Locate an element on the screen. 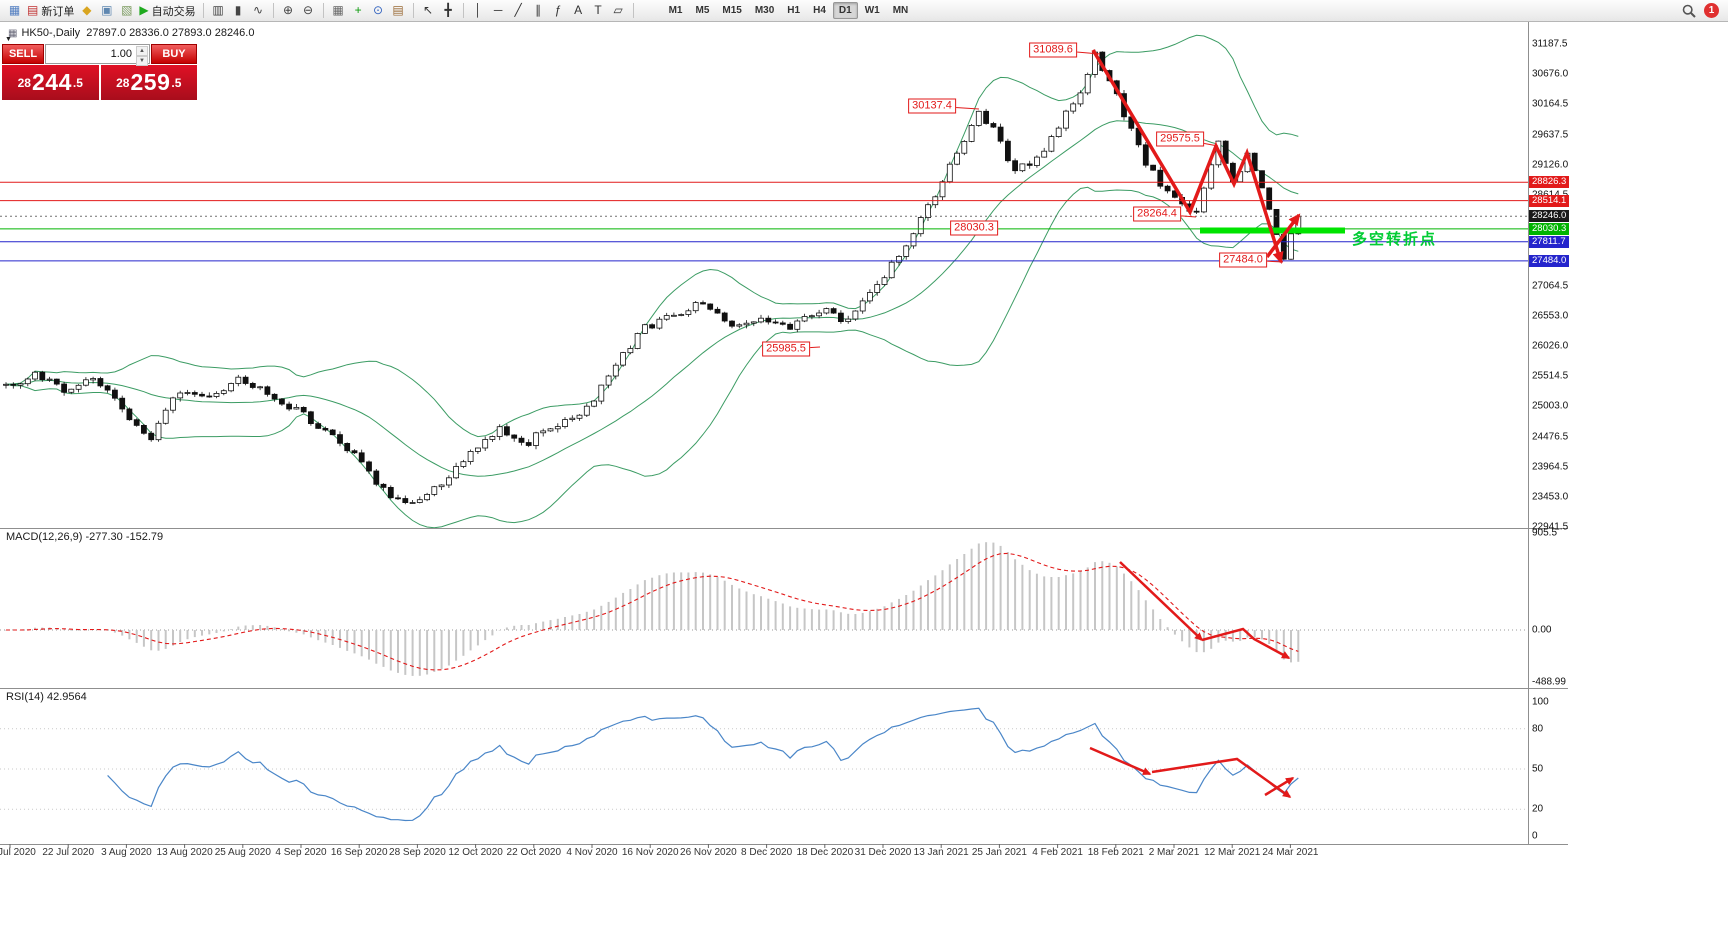  autotrading-icon: ▶ is located at coordinates (144, 10).